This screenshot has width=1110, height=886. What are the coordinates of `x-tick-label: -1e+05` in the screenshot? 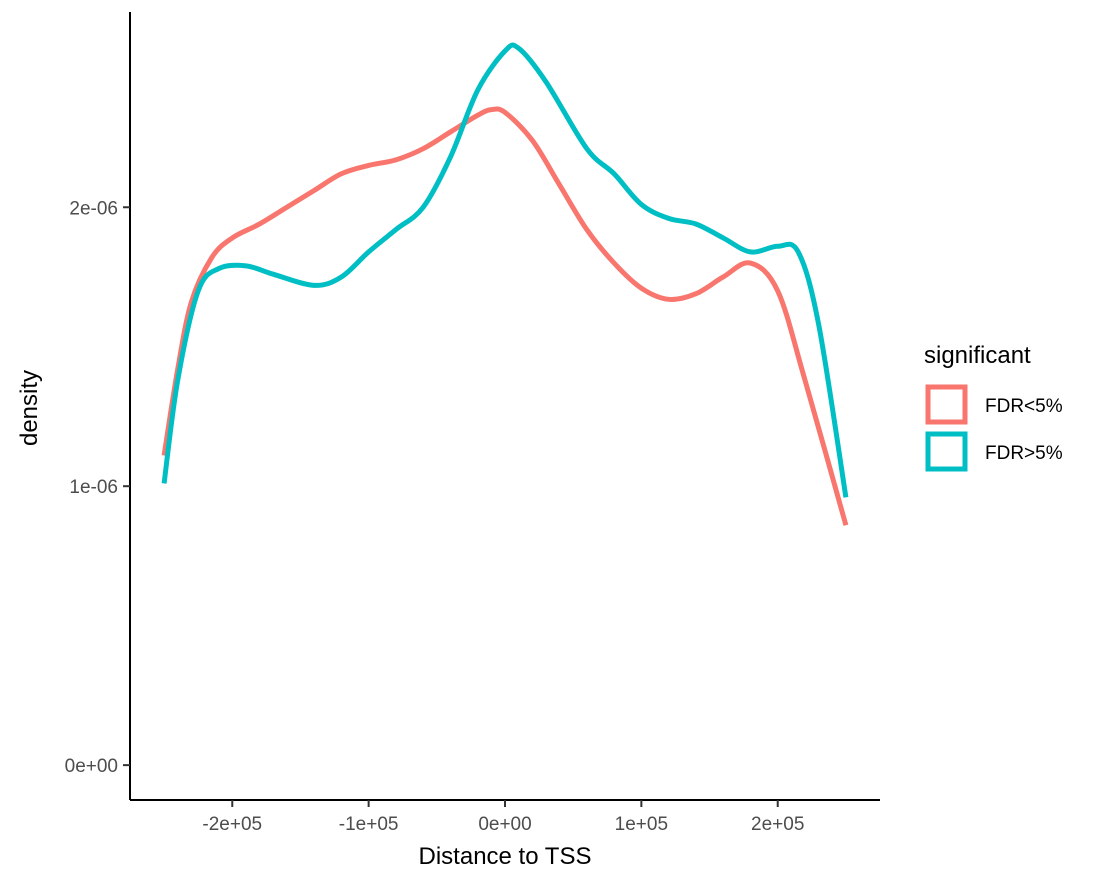 It's located at (369, 824).